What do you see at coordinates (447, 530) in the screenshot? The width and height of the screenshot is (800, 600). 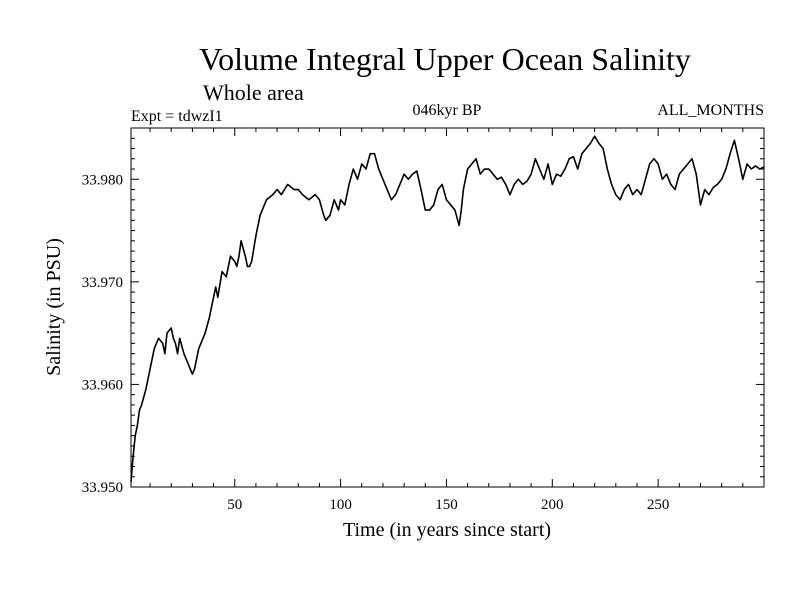 I see `x-axis-label: Time (in years since start)` at bounding box center [447, 530].